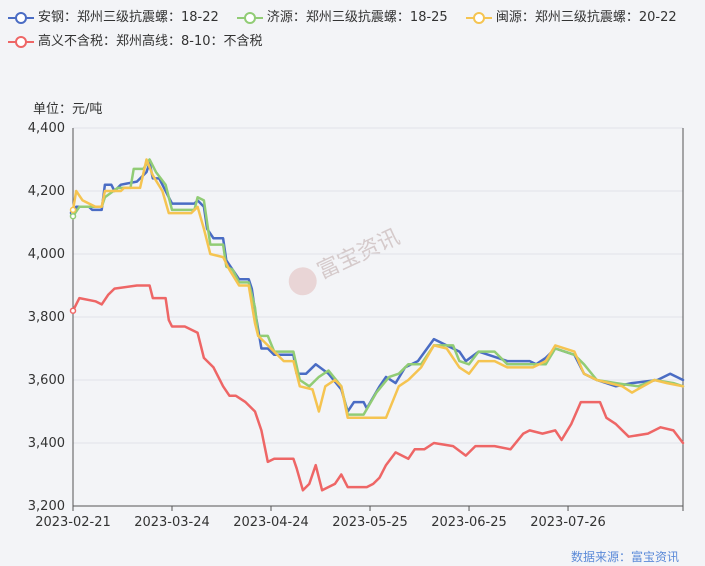  I want to click on legend-item-angang: 安钢：郑州三级抗震螺：18-22, so click(113, 18).